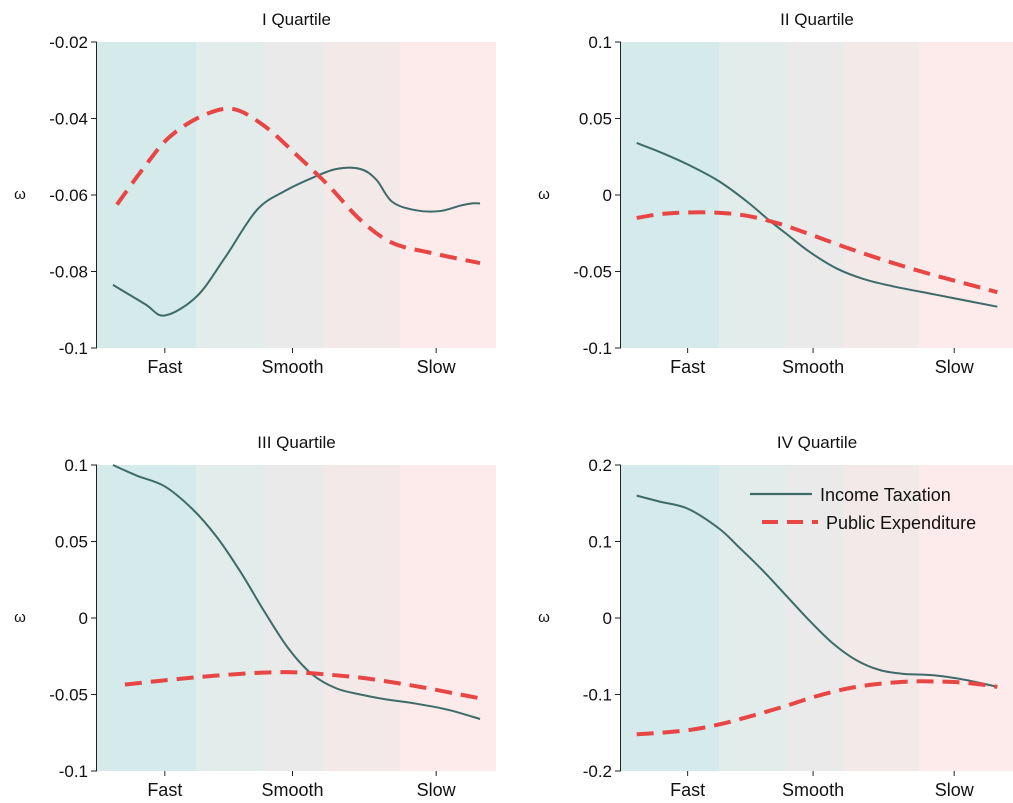 This screenshot has width=1013, height=803. Describe the element at coordinates (68, 272) in the screenshot. I see `y-tick-label: -0.08` at that location.